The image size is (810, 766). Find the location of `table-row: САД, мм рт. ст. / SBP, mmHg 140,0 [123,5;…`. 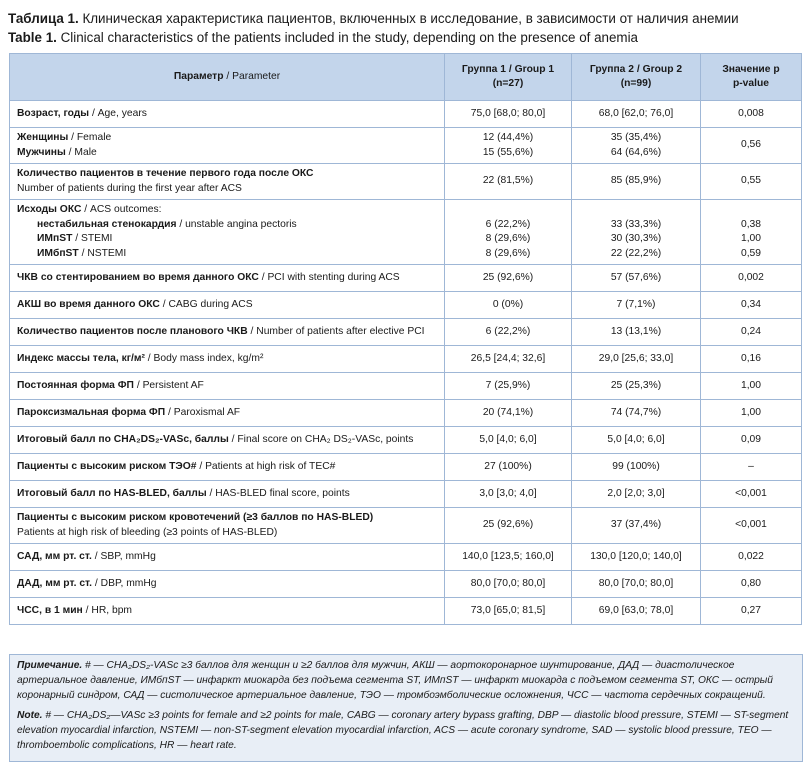

table-row: САД, мм рт. ст. / SBP, mmHg 140,0 [123,5;… is located at coordinates (405, 557).